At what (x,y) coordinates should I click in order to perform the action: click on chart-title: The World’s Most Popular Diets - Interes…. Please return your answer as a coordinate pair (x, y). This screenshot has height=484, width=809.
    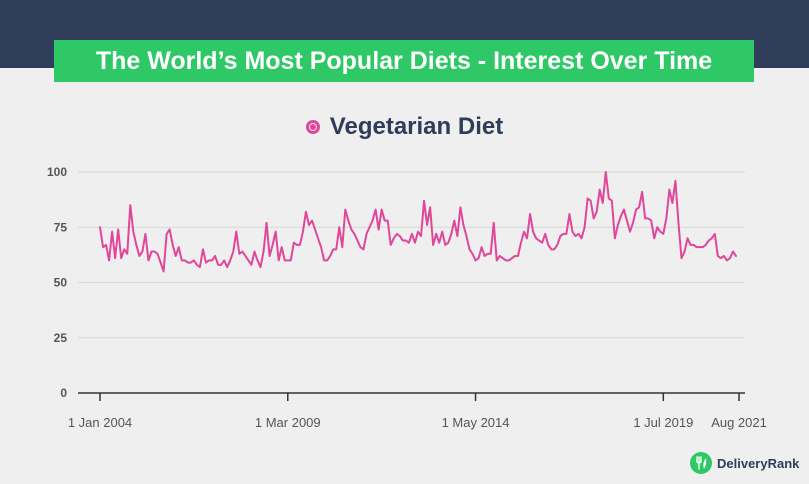
    Looking at the image, I should click on (404, 61).